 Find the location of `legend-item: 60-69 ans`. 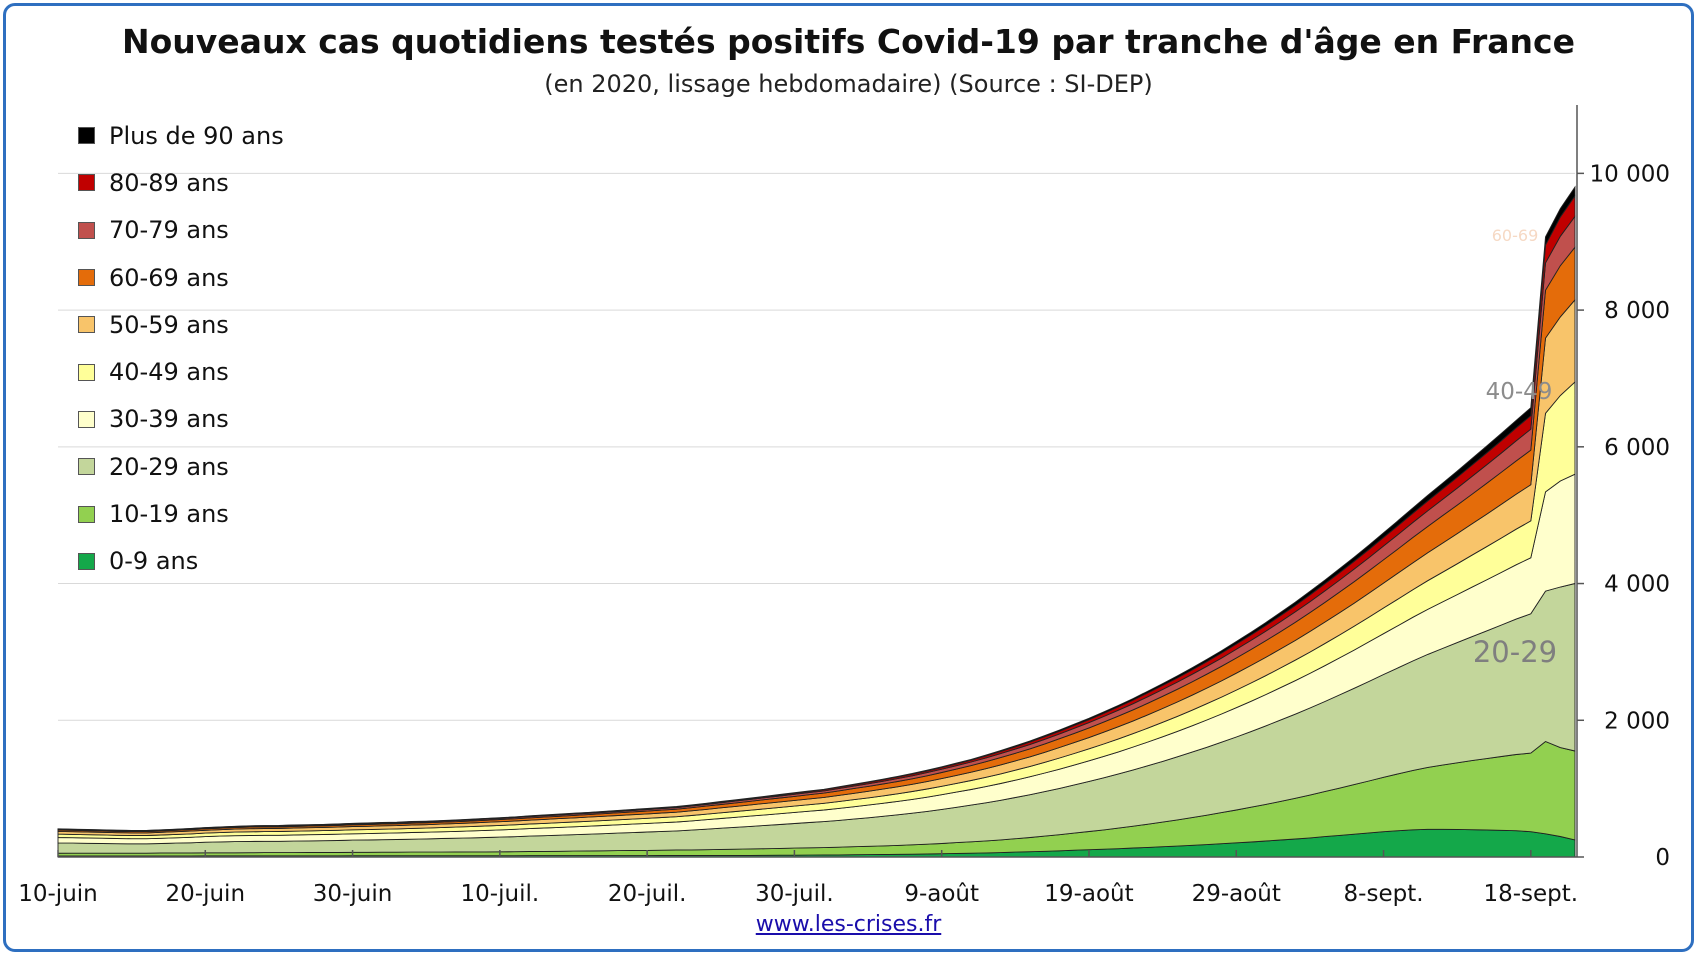

legend-item: 60-69 ans is located at coordinates (181, 277).